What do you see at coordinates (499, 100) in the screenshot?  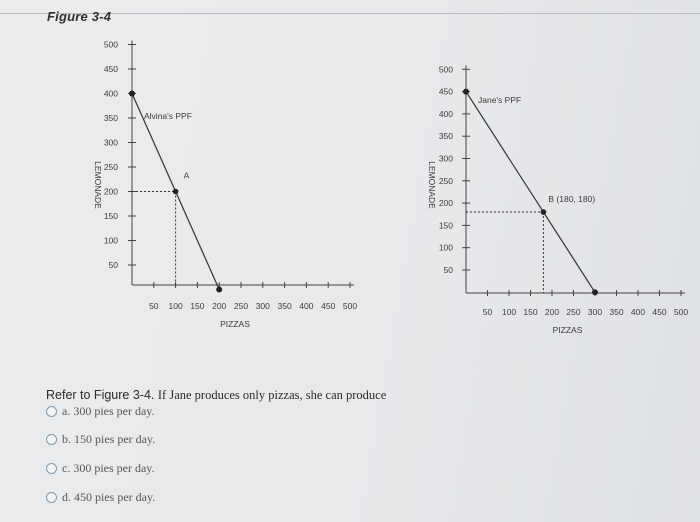 I see `ppf-label: Jane's PPF` at bounding box center [499, 100].